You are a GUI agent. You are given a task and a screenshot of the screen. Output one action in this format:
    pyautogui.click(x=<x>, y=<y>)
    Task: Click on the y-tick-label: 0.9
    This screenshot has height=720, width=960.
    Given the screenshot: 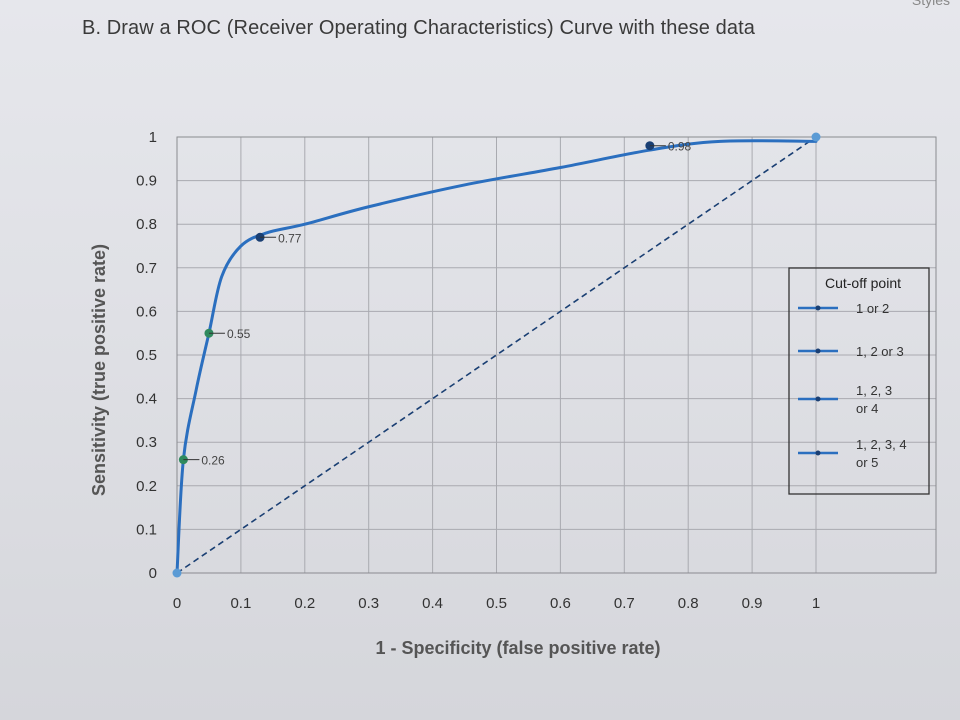 What is the action you would take?
    pyautogui.click(x=146, y=181)
    